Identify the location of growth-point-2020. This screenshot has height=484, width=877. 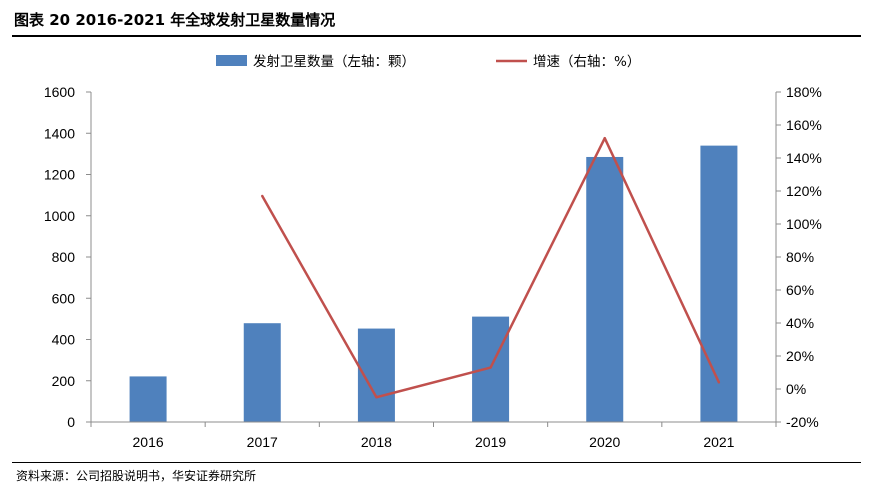
(604, 138).